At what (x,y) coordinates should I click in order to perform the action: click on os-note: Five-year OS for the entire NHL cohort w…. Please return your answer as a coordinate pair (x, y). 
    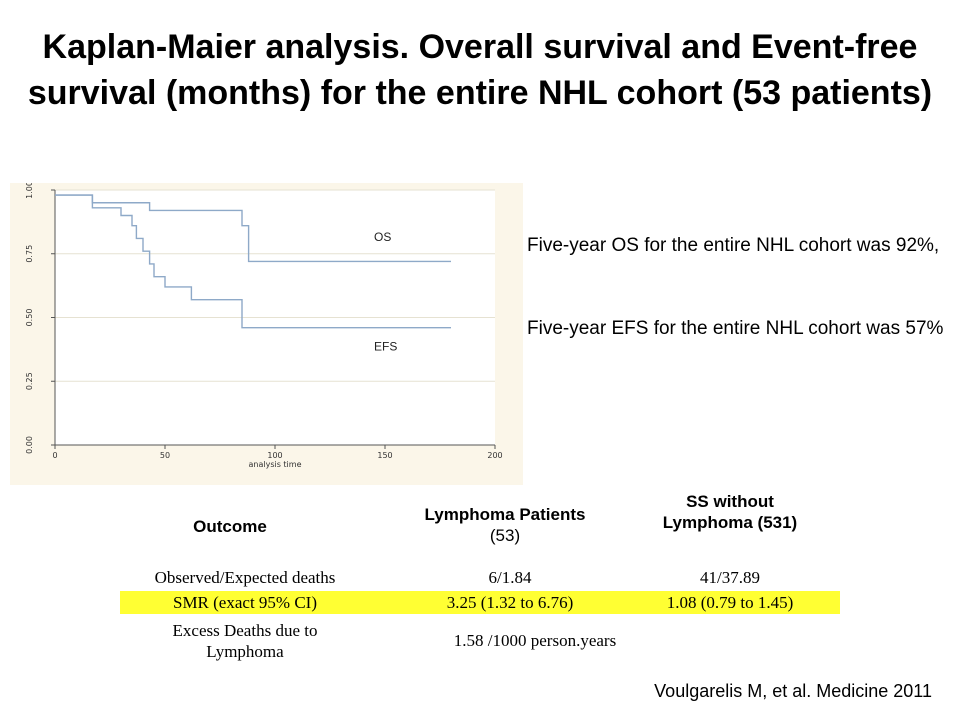
    Looking at the image, I should click on (733, 245).